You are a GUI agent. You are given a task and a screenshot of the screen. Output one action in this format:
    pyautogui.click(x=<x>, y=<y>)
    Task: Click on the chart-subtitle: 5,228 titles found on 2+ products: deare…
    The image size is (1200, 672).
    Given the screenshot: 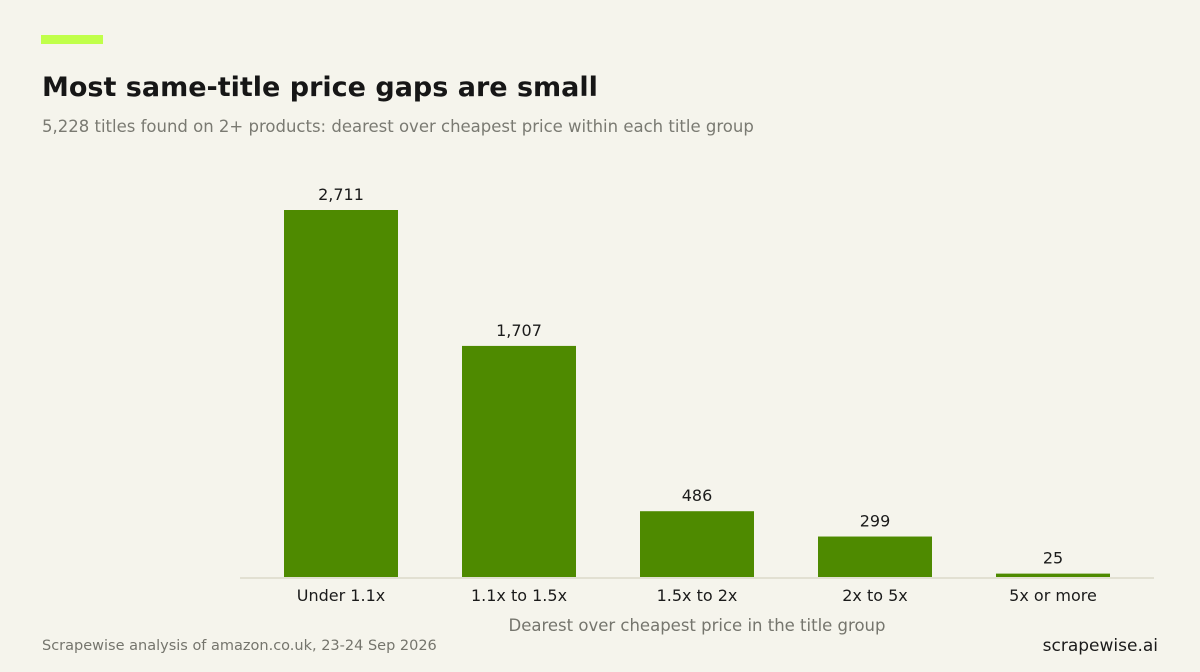 What is the action you would take?
    pyautogui.click(x=398, y=126)
    